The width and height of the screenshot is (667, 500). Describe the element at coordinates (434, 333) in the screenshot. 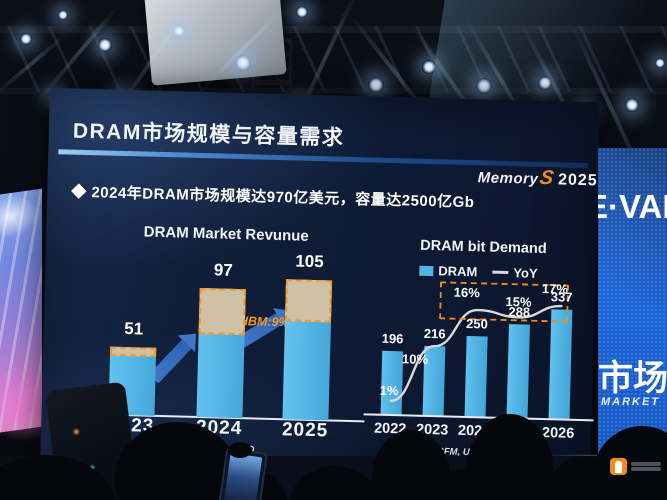

I see `bar-value-label: 216` at that location.